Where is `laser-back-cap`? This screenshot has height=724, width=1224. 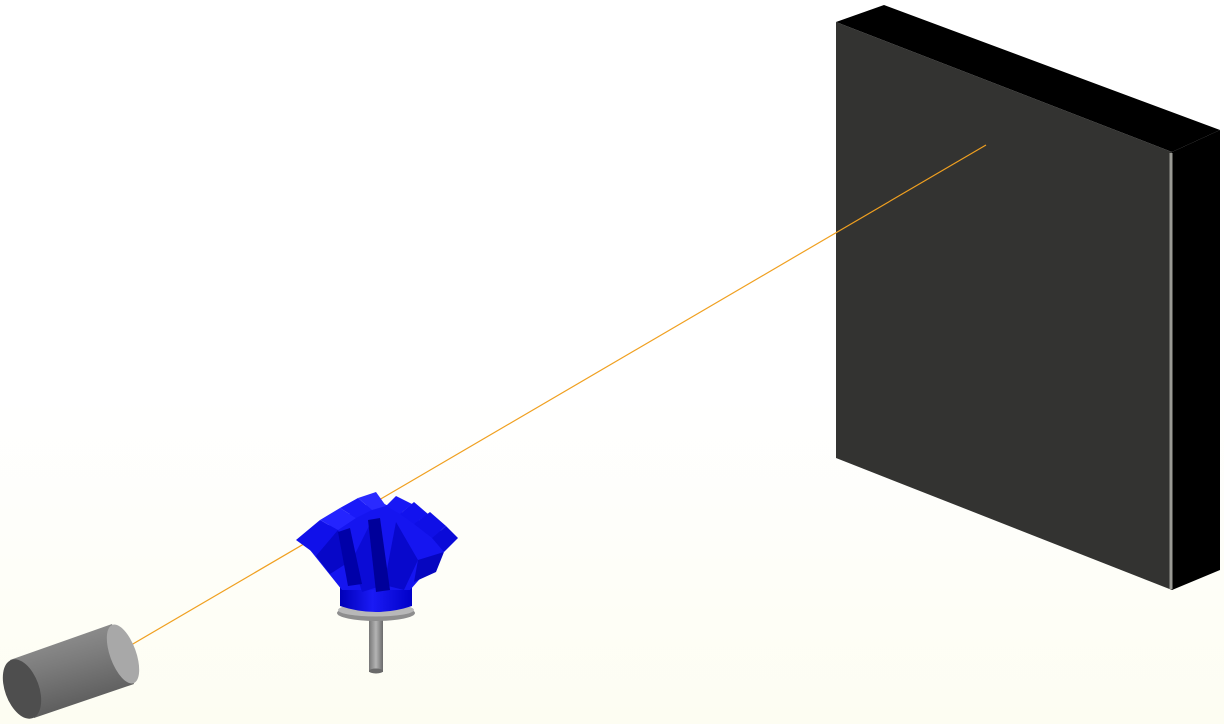 laser-back-cap is located at coordinates (22, 689).